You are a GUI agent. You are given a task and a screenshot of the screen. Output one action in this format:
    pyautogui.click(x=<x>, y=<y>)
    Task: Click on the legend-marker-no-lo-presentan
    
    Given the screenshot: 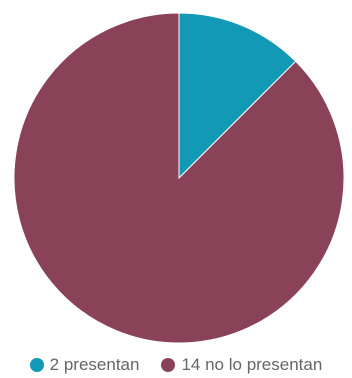 What is the action you would take?
    pyautogui.click(x=168, y=365)
    